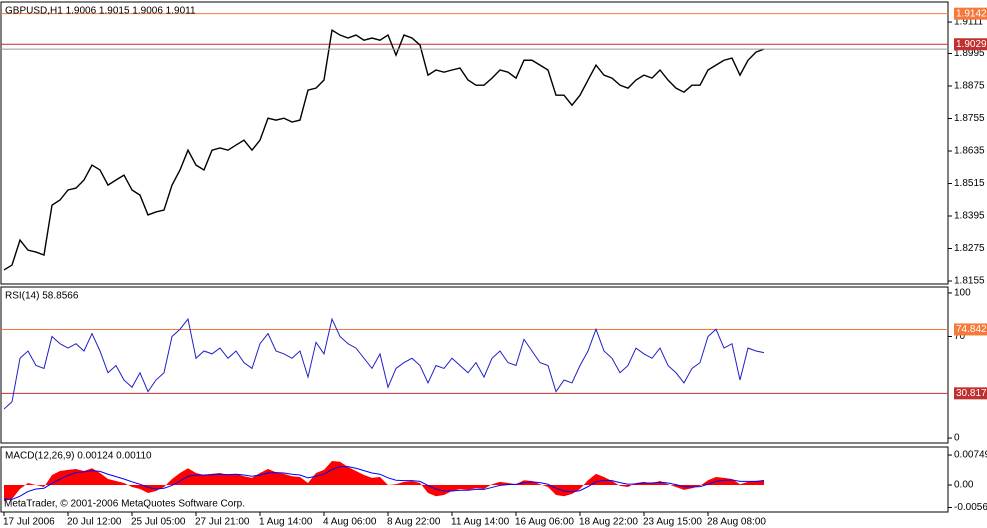 The image size is (987, 528). Describe the element at coordinates (969, 248) in the screenshot. I see `y-tick-label: 1.8275` at that location.